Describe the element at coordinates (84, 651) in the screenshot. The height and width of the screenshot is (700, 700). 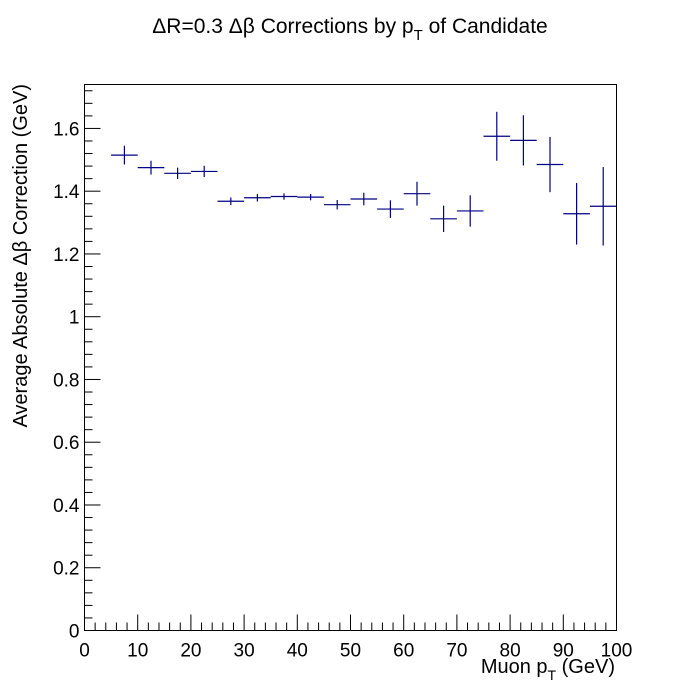
I see `x-tick-label: 0` at that location.